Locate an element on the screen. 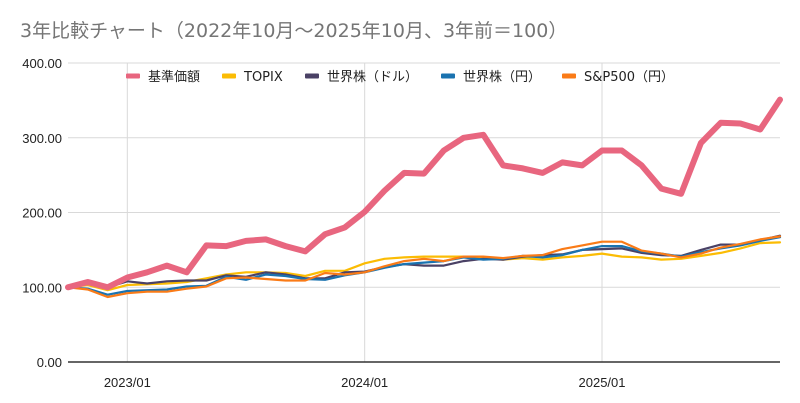 Image resolution: width=800 pixels, height=403 pixels. x-tick-label: 2024/01 is located at coordinates (364, 382).